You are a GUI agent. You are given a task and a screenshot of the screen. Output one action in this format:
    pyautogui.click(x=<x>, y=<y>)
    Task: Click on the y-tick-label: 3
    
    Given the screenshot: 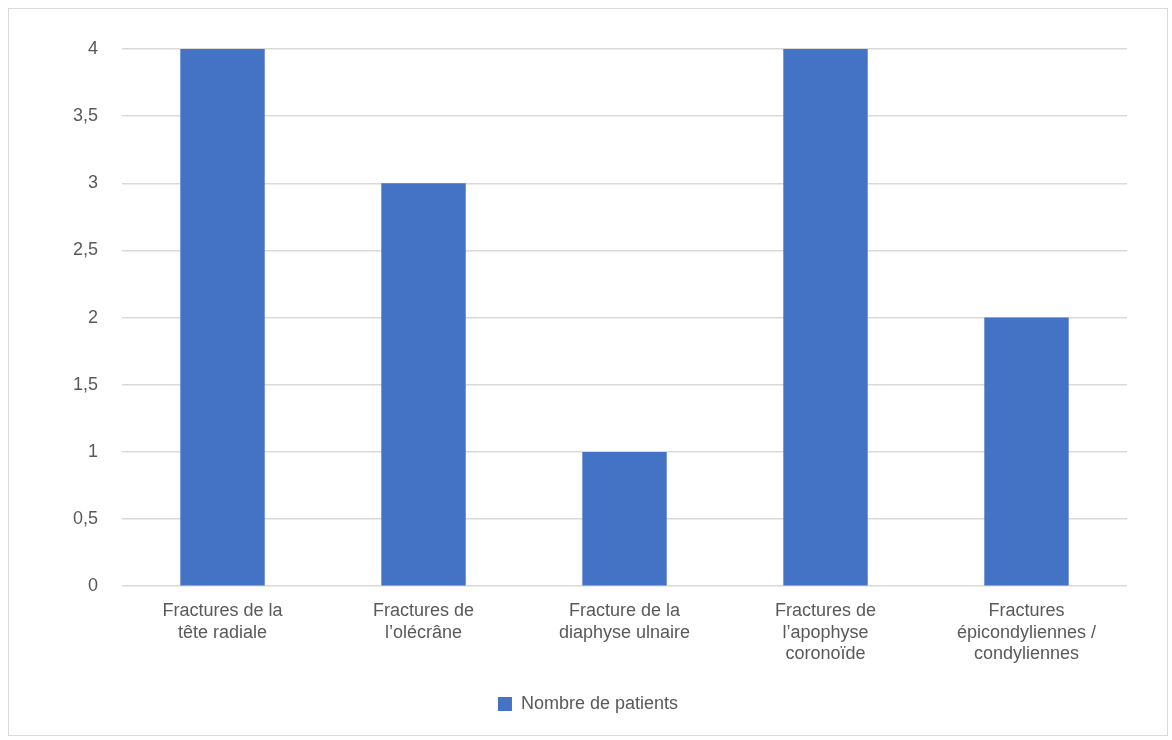 What is the action you would take?
    pyautogui.click(x=93, y=182)
    